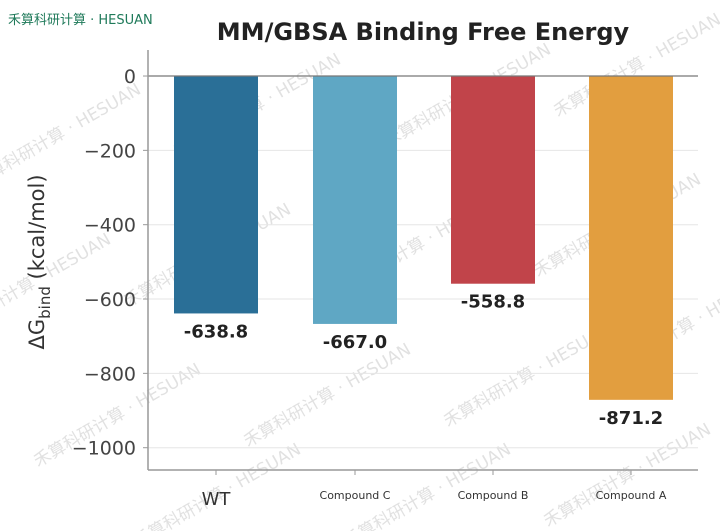 This screenshot has height=531, width=720. What do you see at coordinates (355, 342) in the screenshot?
I see `data-label: -667.0` at bounding box center [355, 342].